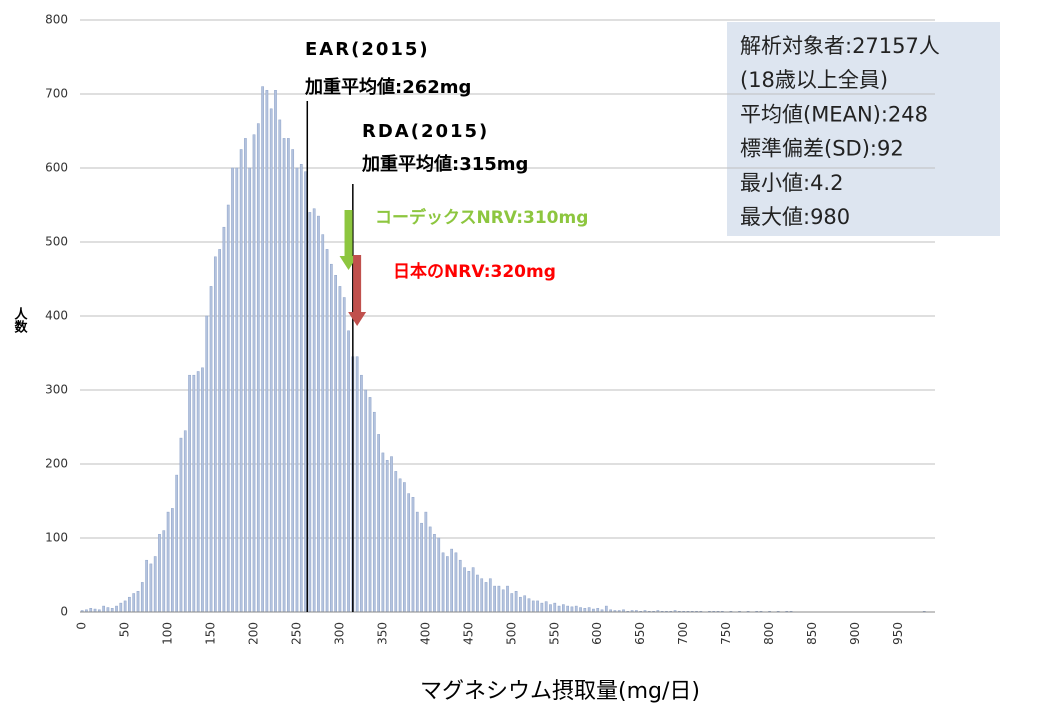 The width and height of the screenshot is (1048, 712). What do you see at coordinates (56, 94) in the screenshot?
I see `y-tick-label: 700` at bounding box center [56, 94].